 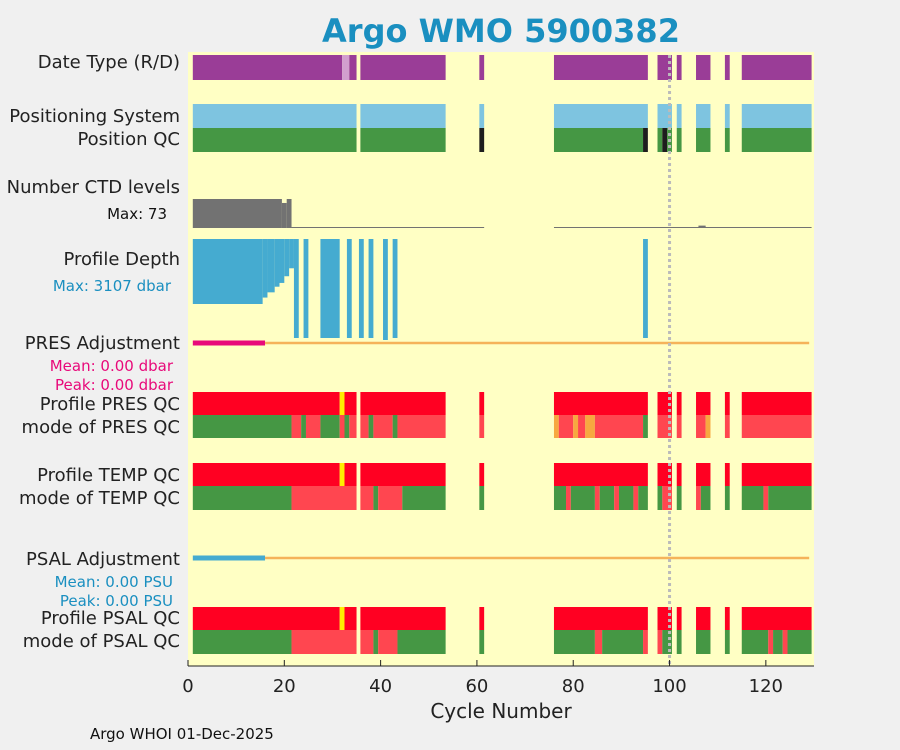 I want to click on label-pres-peak: Peak: 0.00 dbar, so click(x=113, y=385).